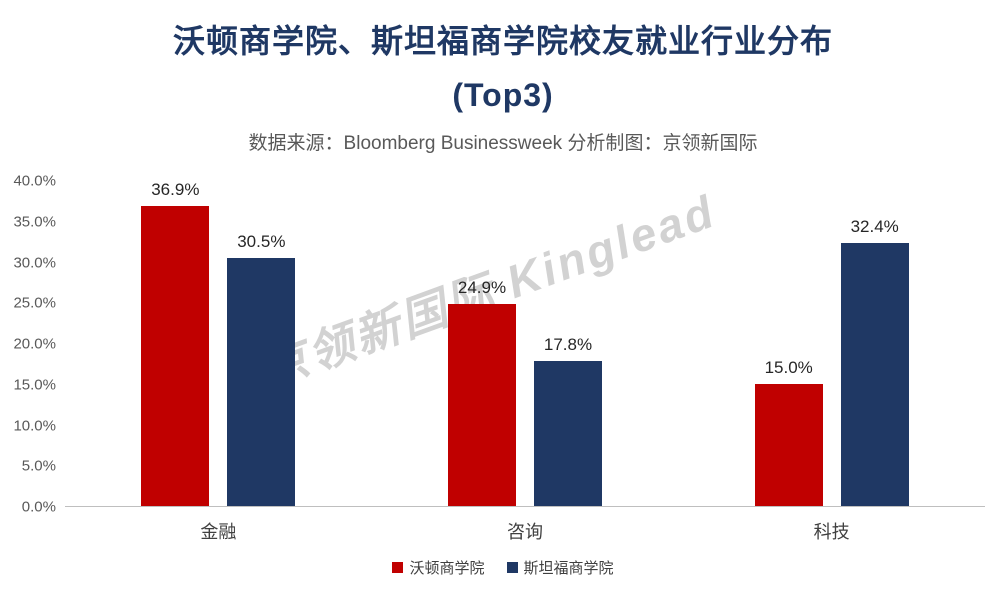 The height and width of the screenshot is (609, 1006). Describe the element at coordinates (831, 532) in the screenshot. I see `x-axis-label-科技: 科技` at that location.